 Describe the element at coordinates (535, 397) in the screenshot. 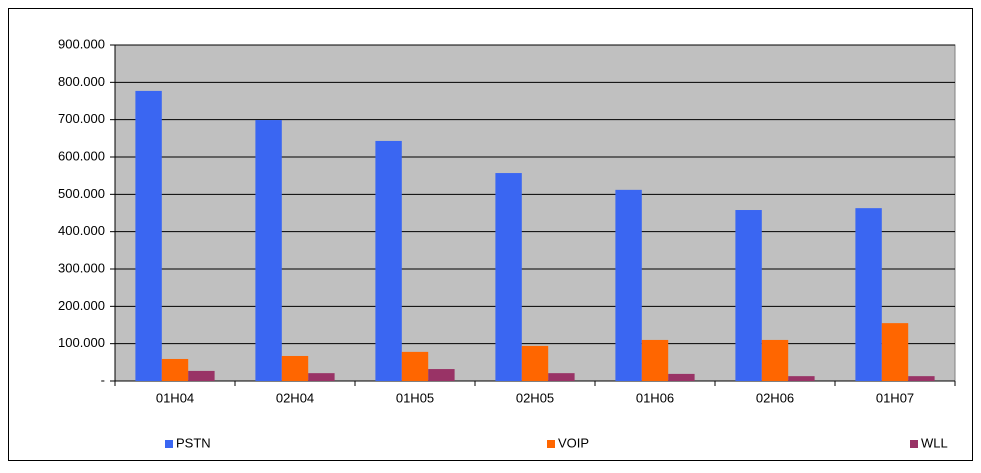

I see `x-tick-label: 02H05` at that location.